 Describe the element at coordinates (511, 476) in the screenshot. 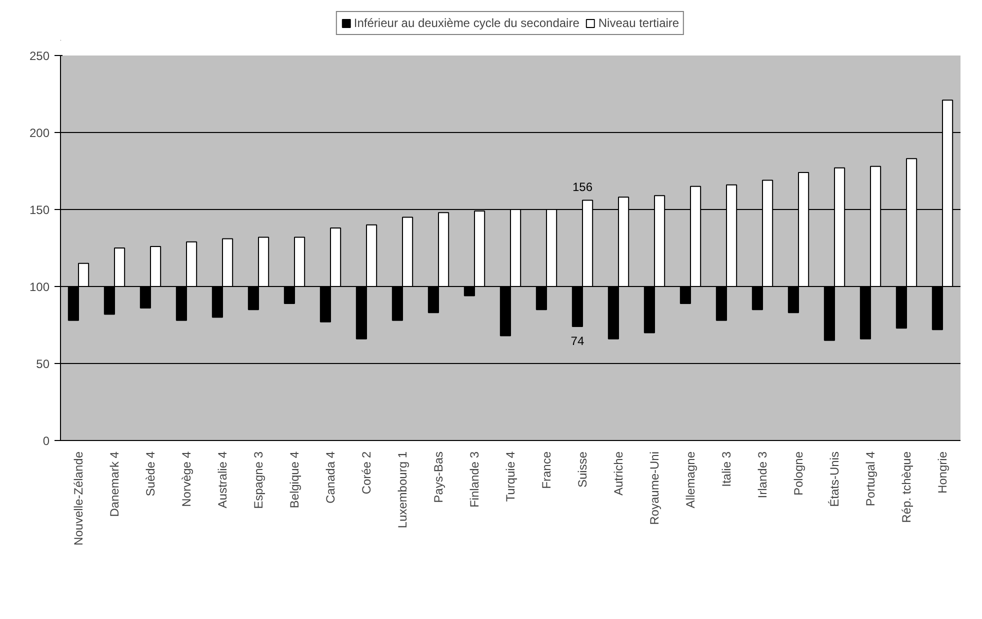

I see `x-tick-label: Turquie 4` at that location.